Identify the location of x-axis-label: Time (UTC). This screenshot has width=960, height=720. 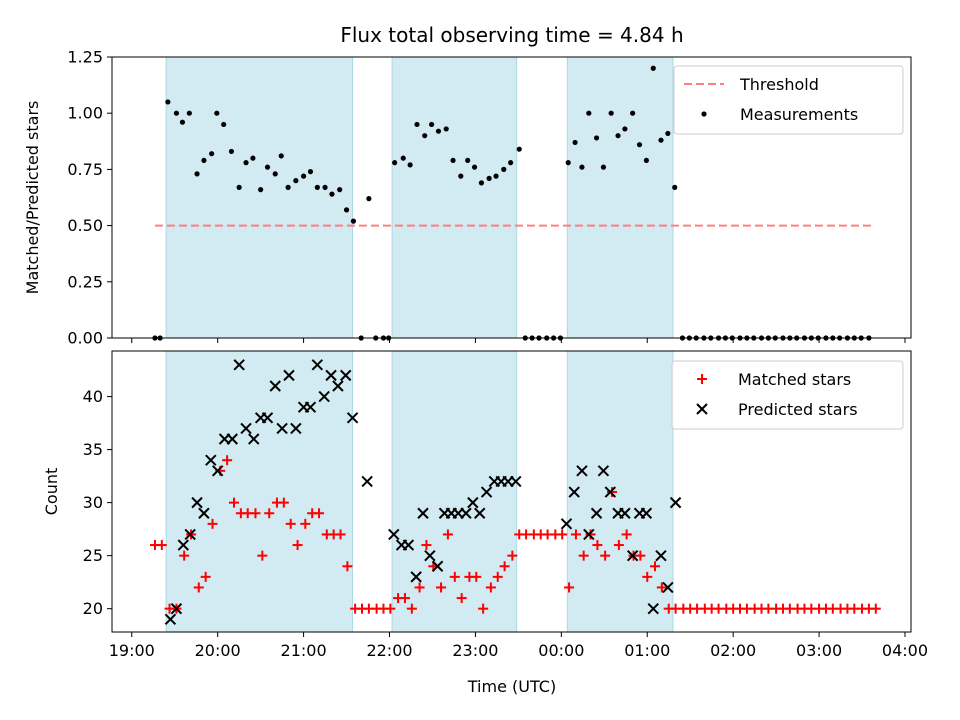
(511, 686).